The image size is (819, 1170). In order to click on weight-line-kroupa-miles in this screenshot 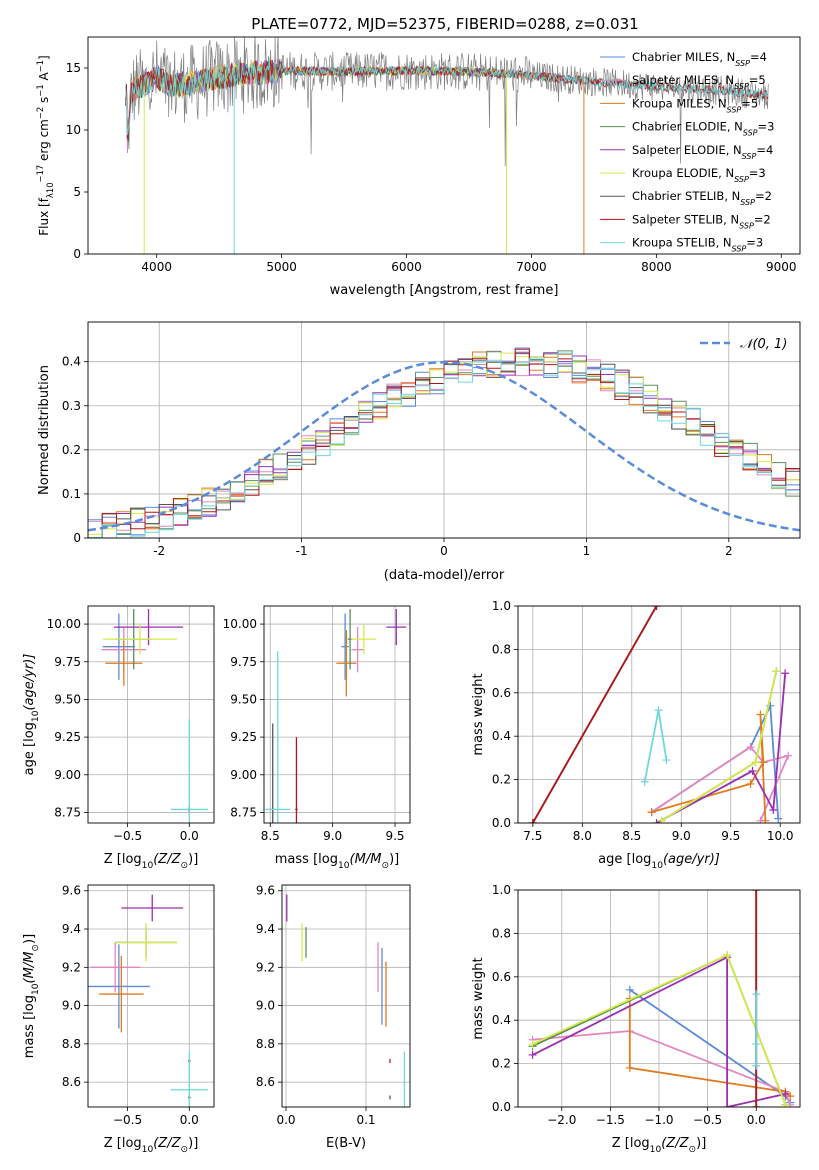, I will do `click(709, 1047)`.